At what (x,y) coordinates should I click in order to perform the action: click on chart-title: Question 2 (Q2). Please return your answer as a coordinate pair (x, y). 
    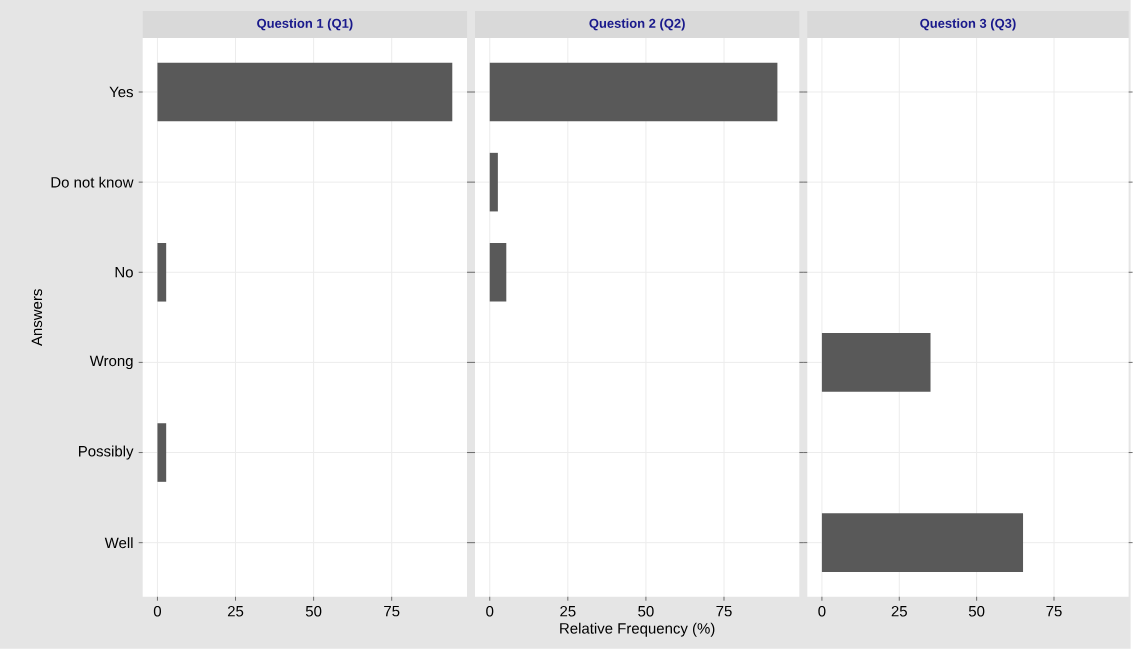
    Looking at the image, I should click on (637, 24).